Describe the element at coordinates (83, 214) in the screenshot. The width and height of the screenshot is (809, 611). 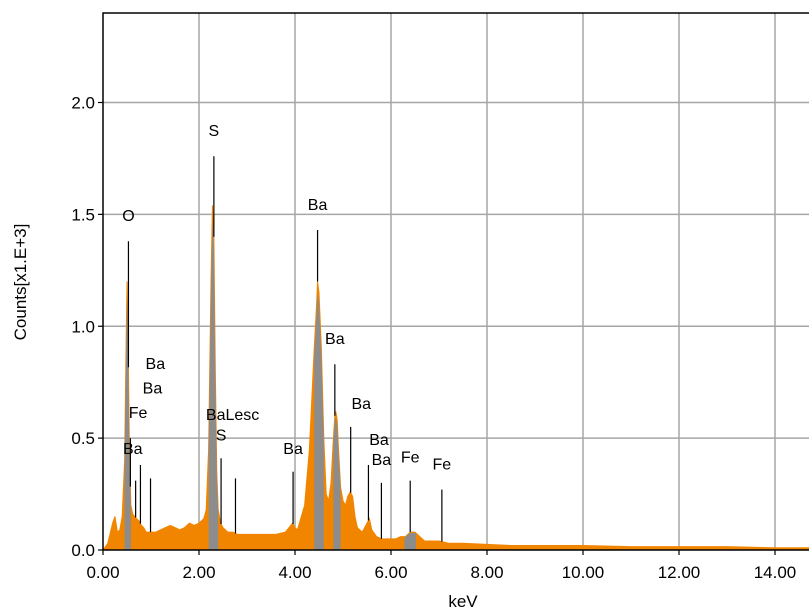
I see `y-tick-label: 1.5` at that location.